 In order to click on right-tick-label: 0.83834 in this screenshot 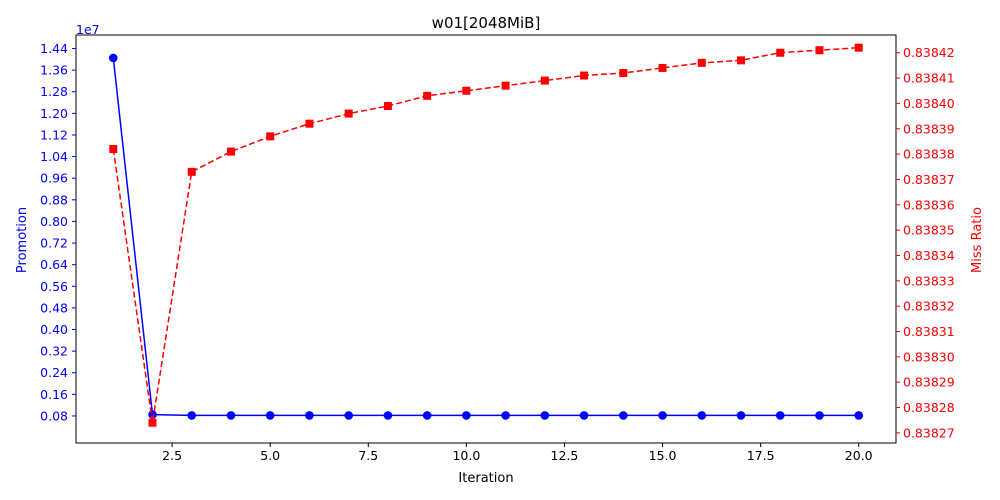, I will do `click(929, 255)`.